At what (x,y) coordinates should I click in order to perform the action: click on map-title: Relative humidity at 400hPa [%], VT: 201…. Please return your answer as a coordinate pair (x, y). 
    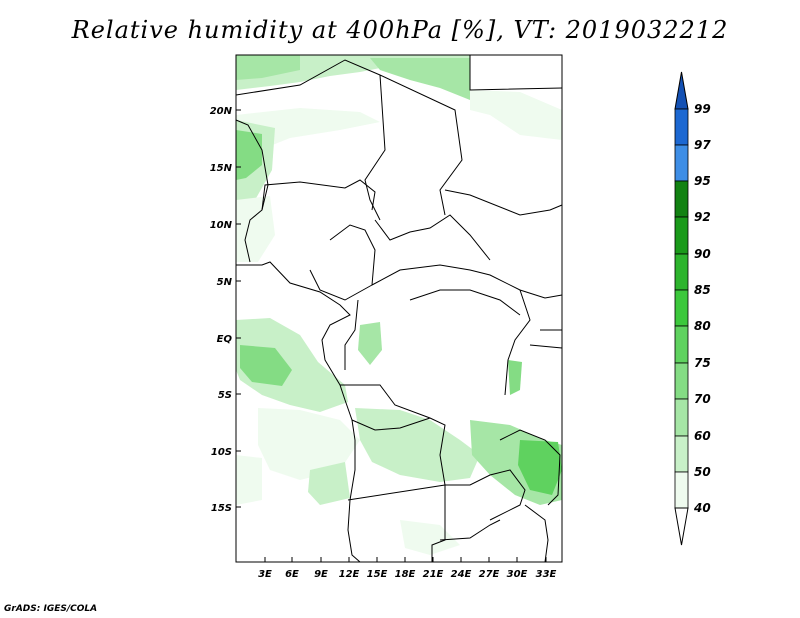
    Looking at the image, I should click on (400, 30).